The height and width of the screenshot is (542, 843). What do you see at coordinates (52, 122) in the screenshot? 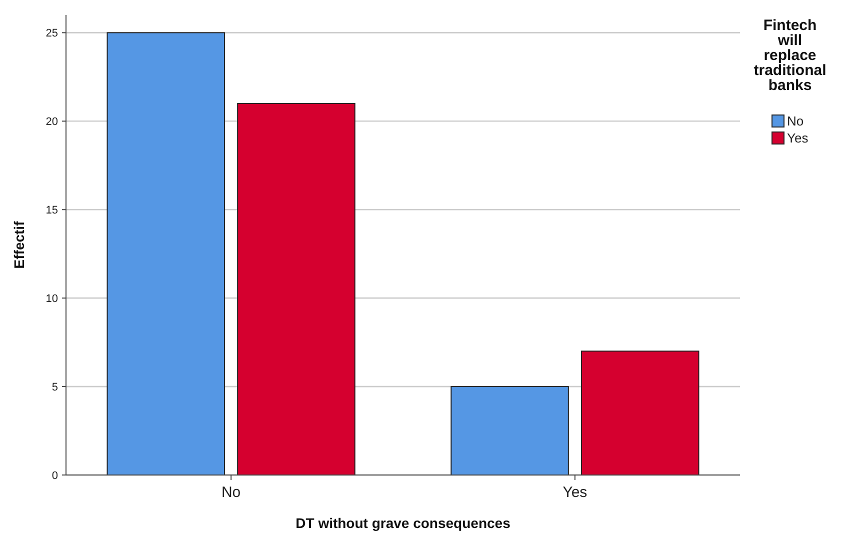
I see `y-tick-label: 20` at bounding box center [52, 122].